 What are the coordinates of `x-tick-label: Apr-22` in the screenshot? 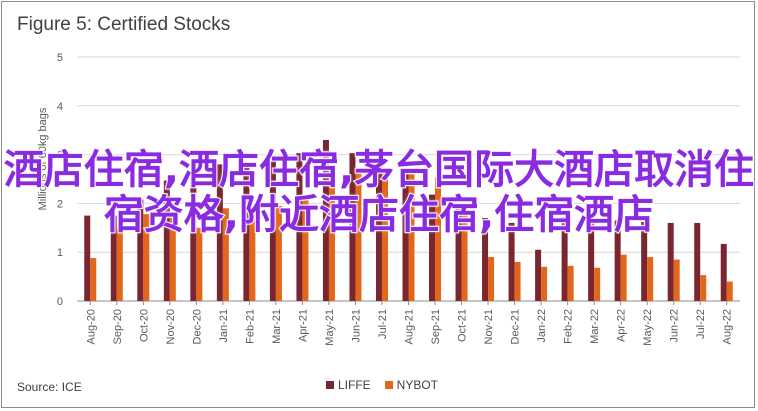 It's located at (622, 325).